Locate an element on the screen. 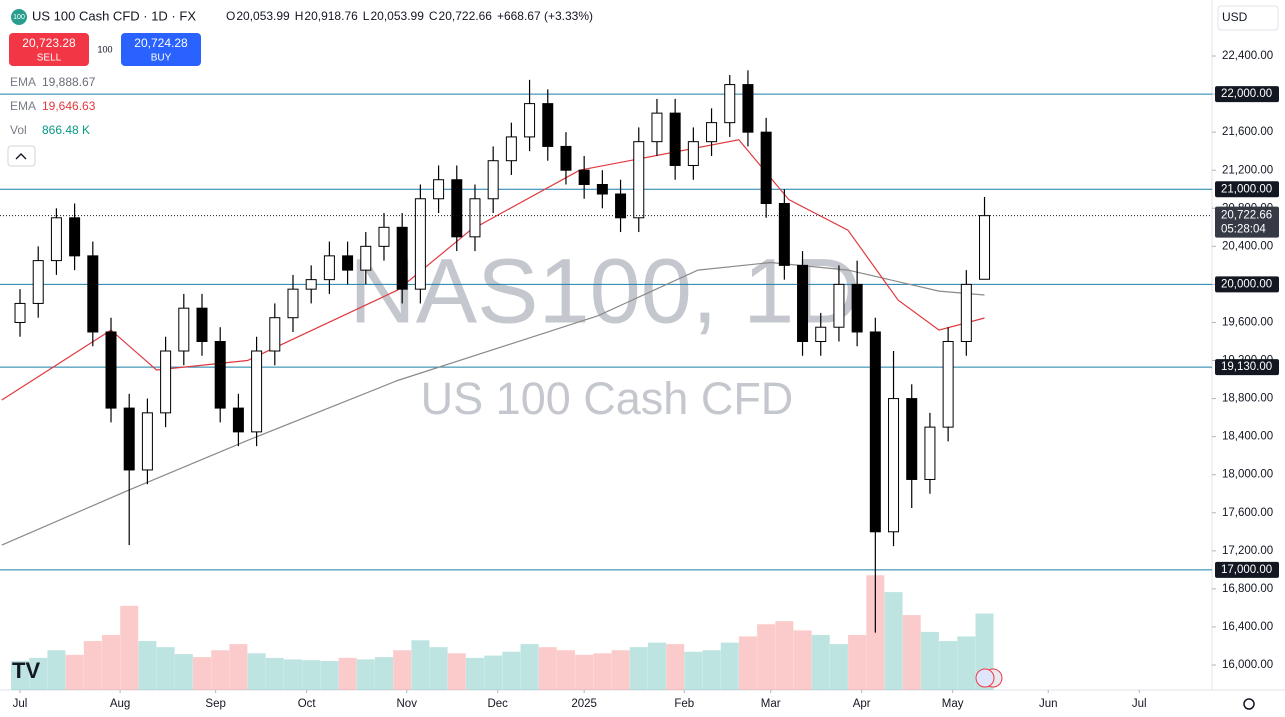 Image resolution: width=1285 pixels, height=717 pixels. change: +668.67 (+3.33%) is located at coordinates (545, 16).